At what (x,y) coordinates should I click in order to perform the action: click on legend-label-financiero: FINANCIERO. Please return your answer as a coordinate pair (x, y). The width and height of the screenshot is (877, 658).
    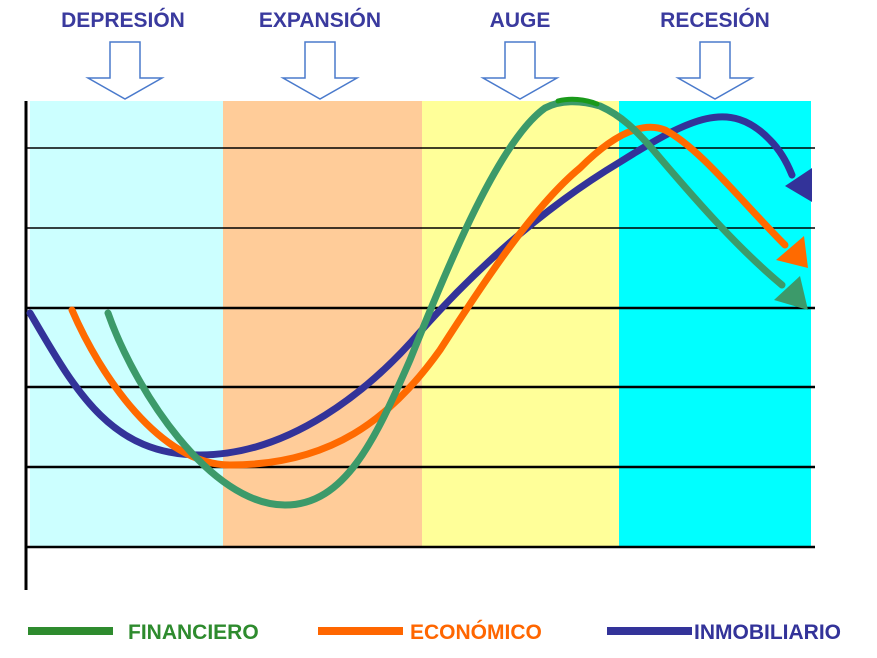
    Looking at the image, I should click on (193, 632).